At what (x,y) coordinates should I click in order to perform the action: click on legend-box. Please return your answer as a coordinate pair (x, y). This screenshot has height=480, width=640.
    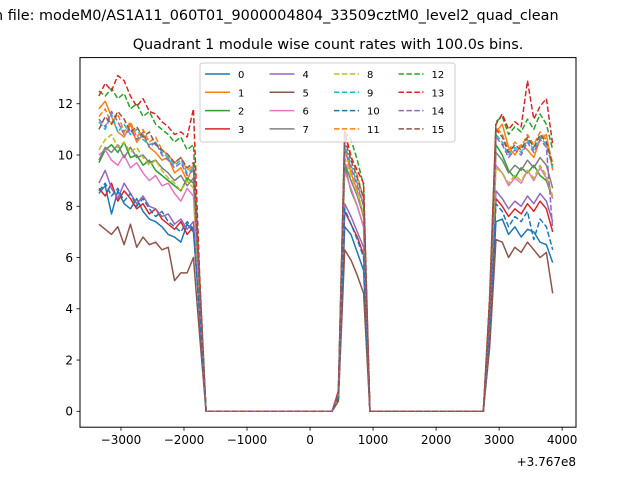
    Looking at the image, I should click on (327, 102).